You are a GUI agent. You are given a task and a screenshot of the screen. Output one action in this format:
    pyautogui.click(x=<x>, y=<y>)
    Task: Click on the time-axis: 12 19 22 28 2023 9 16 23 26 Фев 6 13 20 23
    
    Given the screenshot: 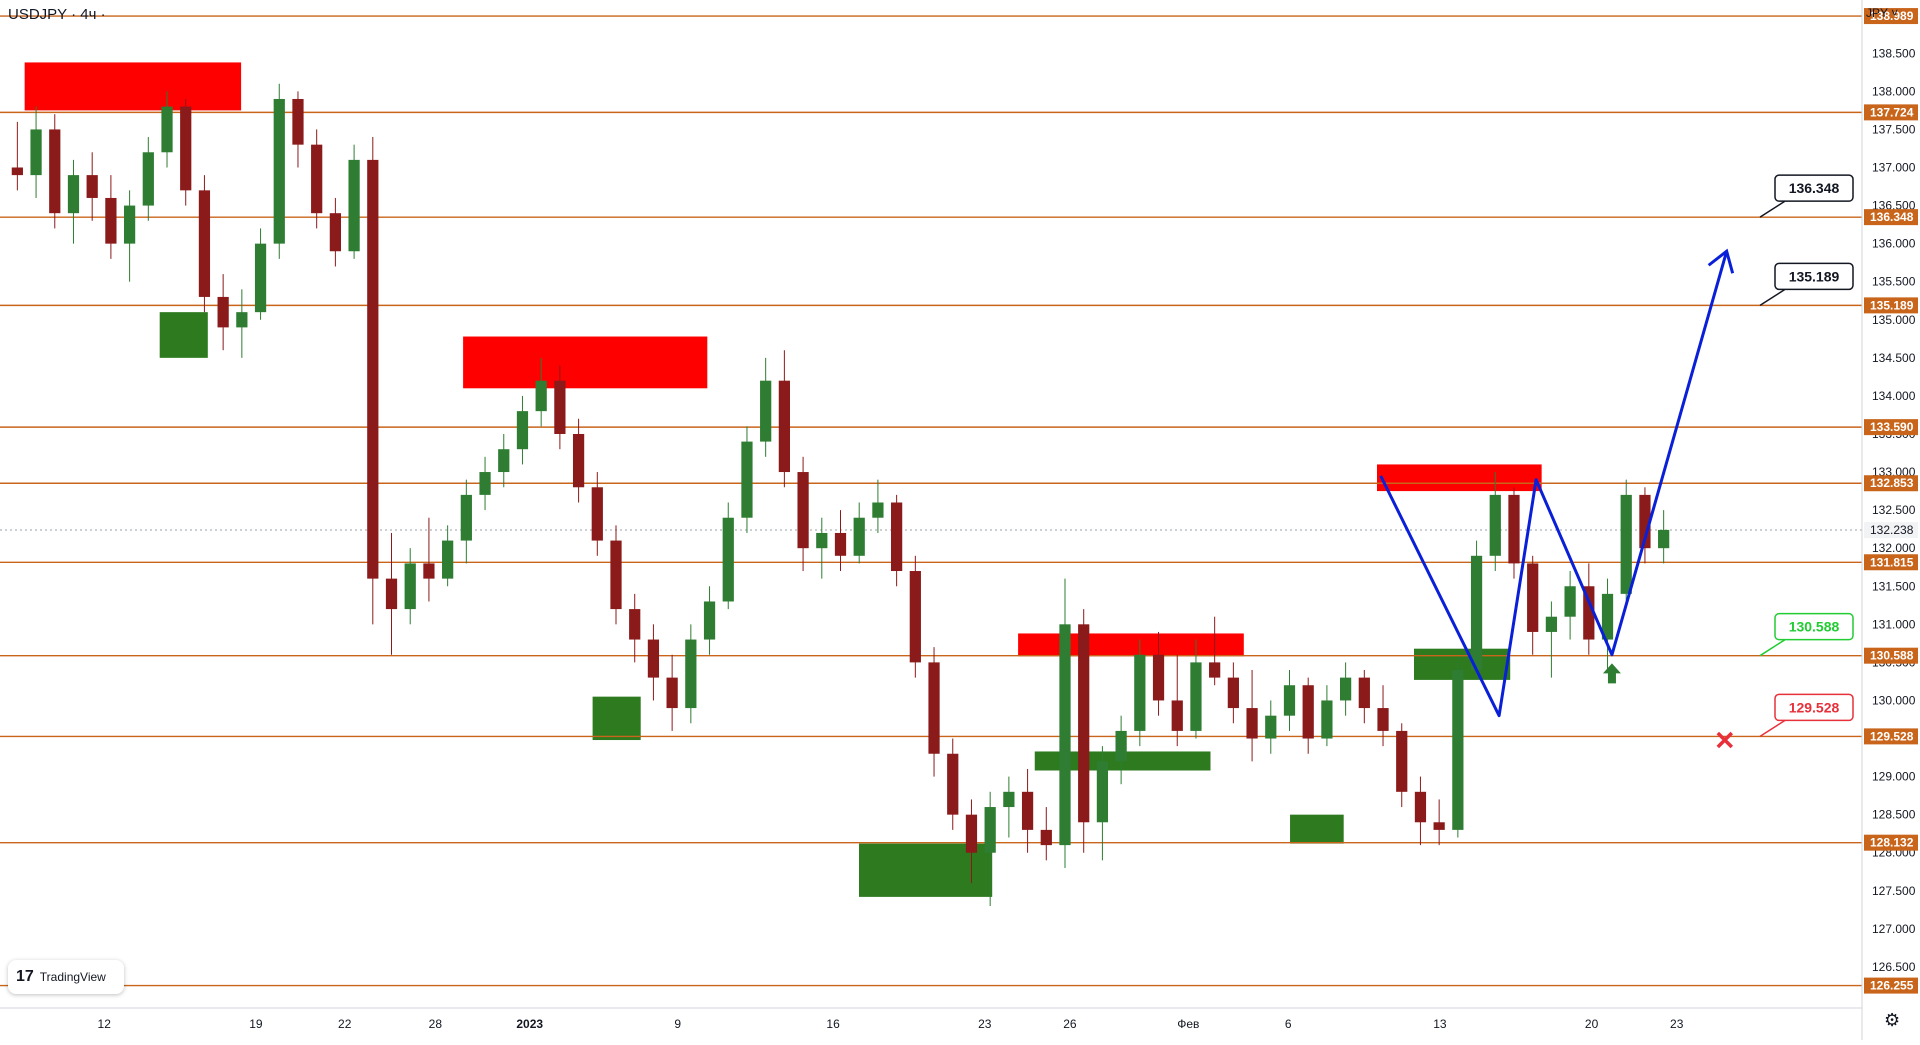 What is the action you would take?
    pyautogui.click(x=931, y=1019)
    